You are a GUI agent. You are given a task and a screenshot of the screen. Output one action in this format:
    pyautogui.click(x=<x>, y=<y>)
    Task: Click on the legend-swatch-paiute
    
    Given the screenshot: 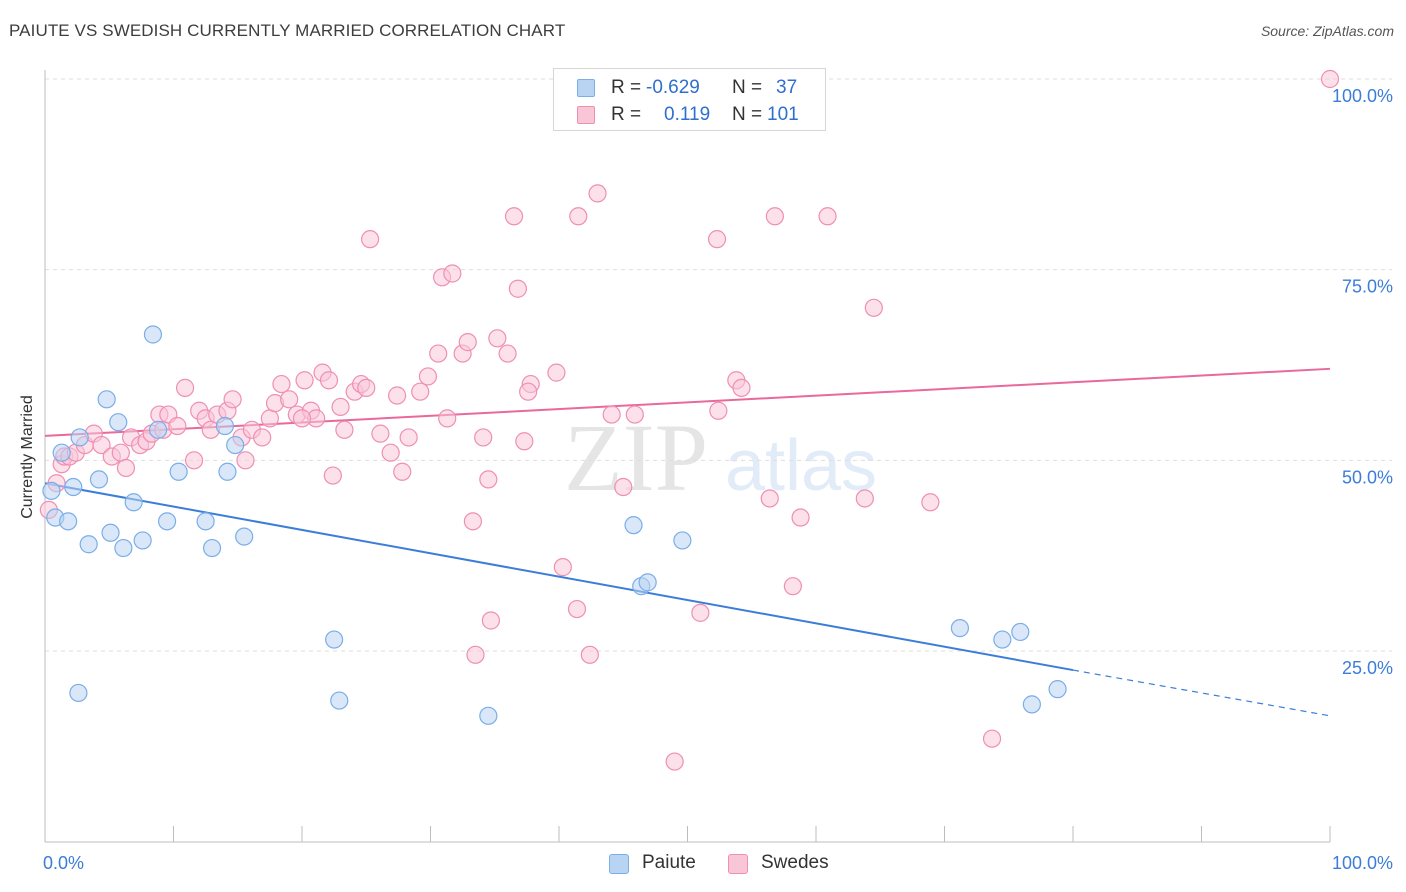 What is the action you would take?
    pyautogui.click(x=619, y=864)
    